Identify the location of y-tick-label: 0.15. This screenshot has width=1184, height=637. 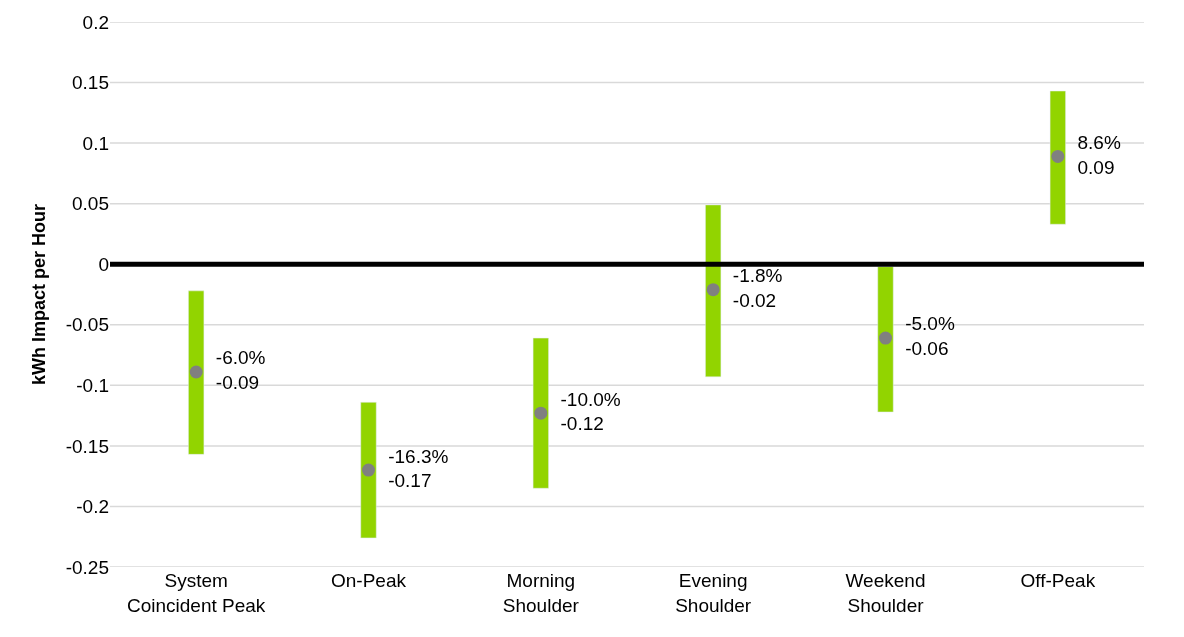
(90, 83).